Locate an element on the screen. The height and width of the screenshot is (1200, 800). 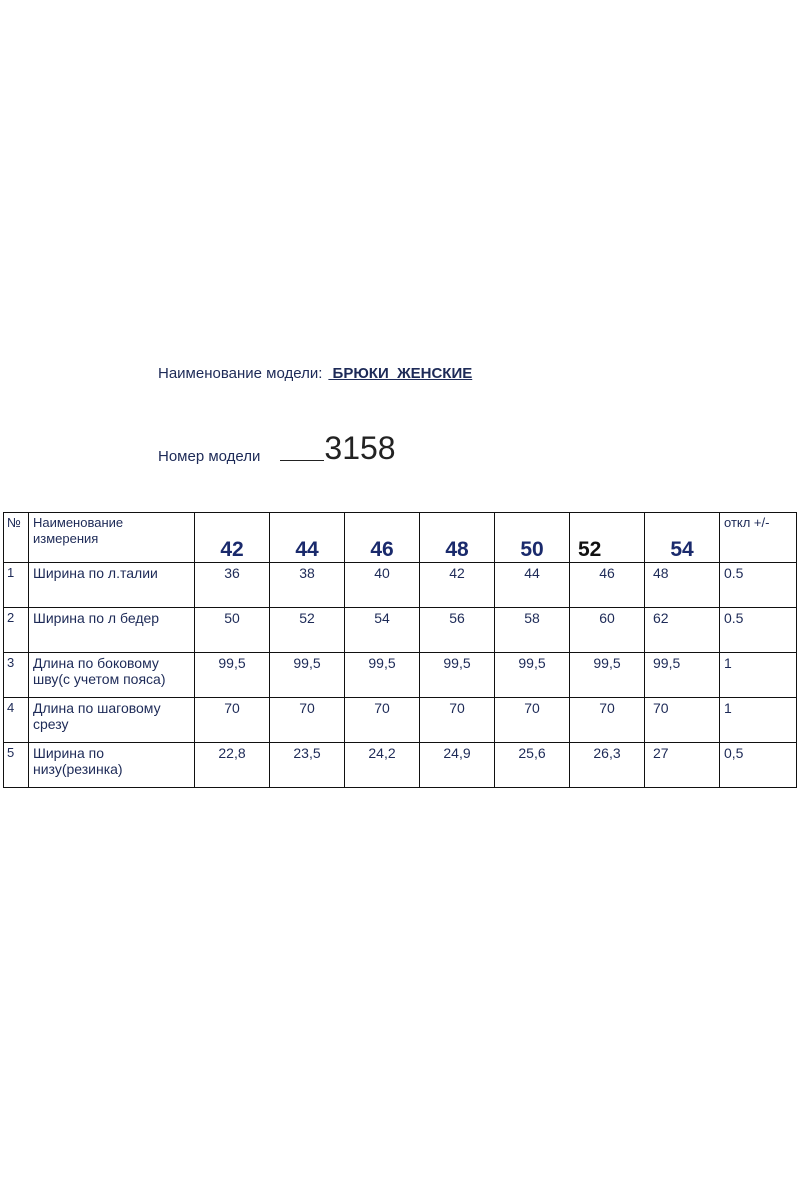
row-no: 3 is located at coordinates (16, 675).